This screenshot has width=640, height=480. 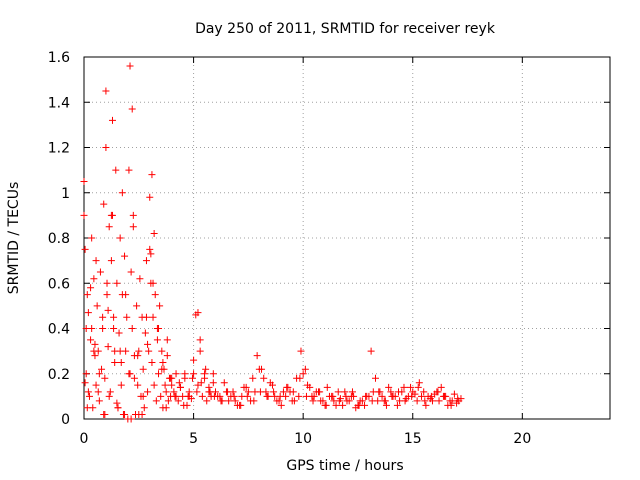 What do you see at coordinates (344, 466) in the screenshot?
I see `x-axis-label: GPS time / hours` at bounding box center [344, 466].